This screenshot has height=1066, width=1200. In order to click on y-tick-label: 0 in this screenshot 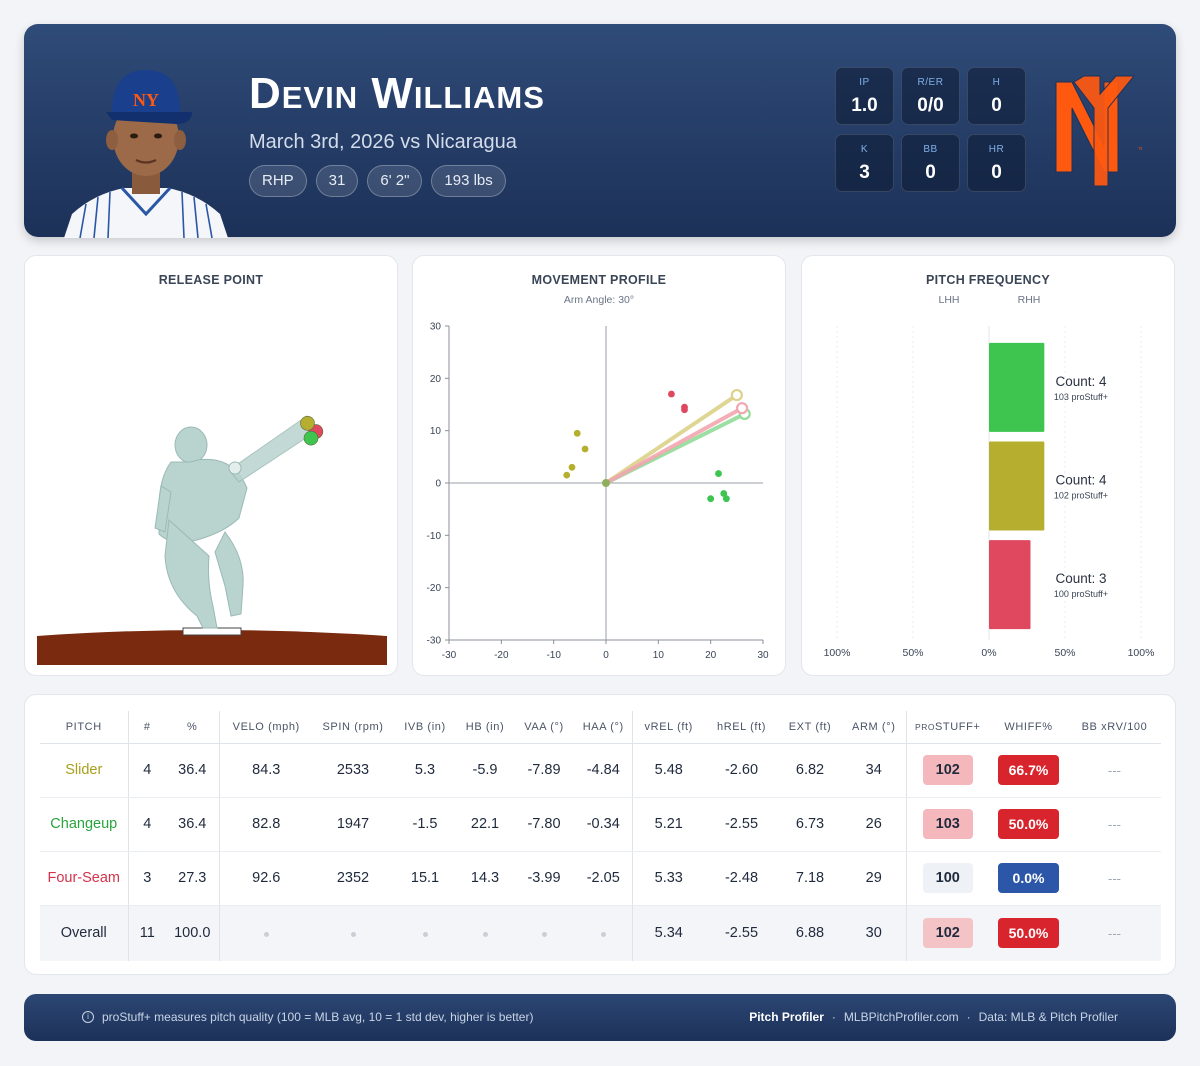, I will do `click(438, 484)`.